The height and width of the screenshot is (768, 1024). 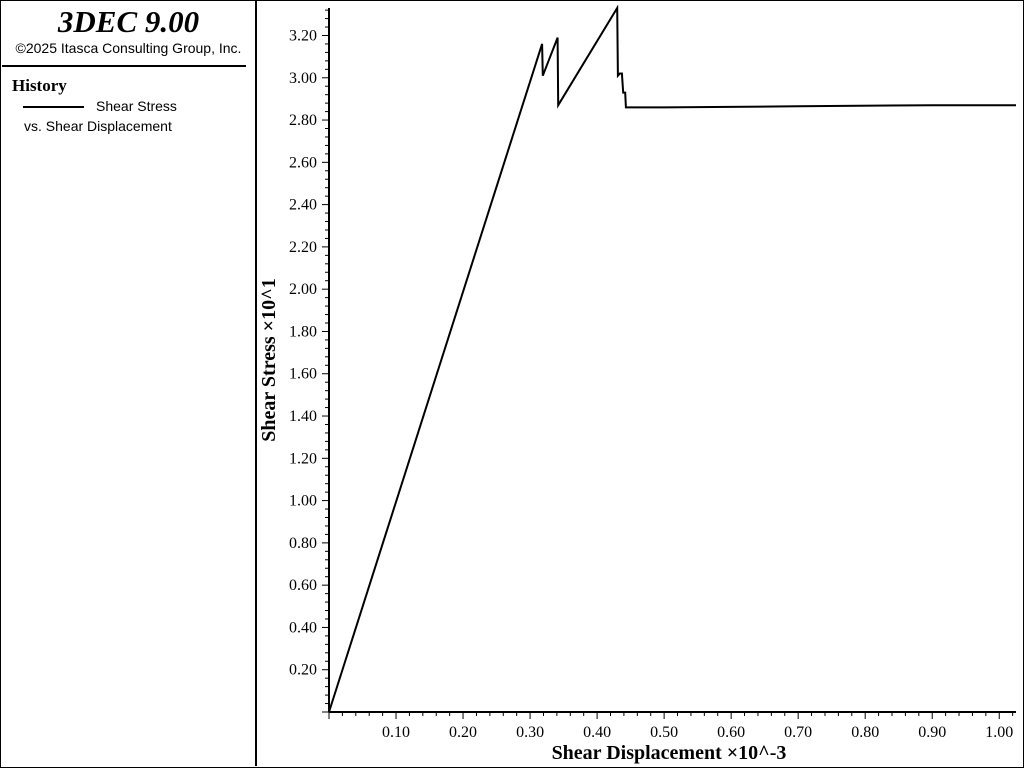 What do you see at coordinates (798, 732) in the screenshot?
I see `x-tick-label: 0.70` at bounding box center [798, 732].